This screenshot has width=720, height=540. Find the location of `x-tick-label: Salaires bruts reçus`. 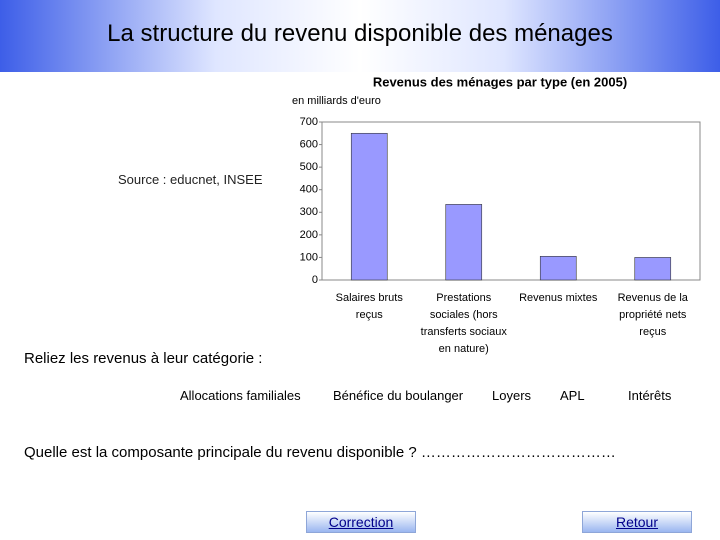

x-tick-label: Salaires bruts reçus is located at coordinates (369, 306).